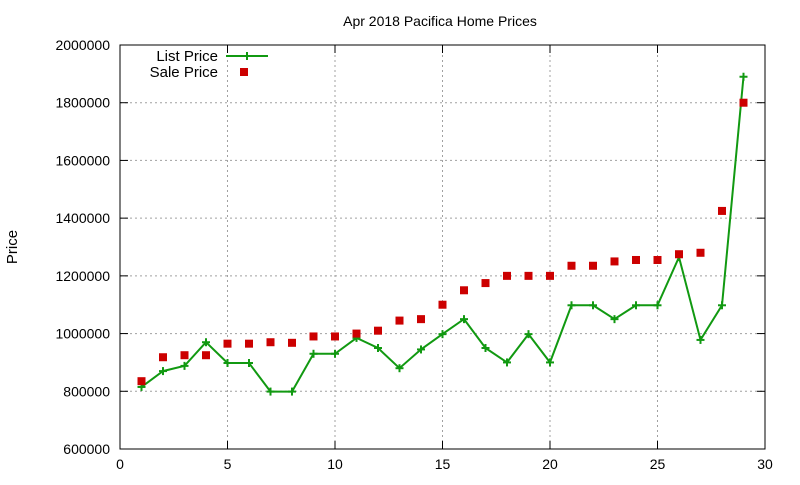 This screenshot has height=485, width=800. I want to click on y-axis-label: Price, so click(12, 247).